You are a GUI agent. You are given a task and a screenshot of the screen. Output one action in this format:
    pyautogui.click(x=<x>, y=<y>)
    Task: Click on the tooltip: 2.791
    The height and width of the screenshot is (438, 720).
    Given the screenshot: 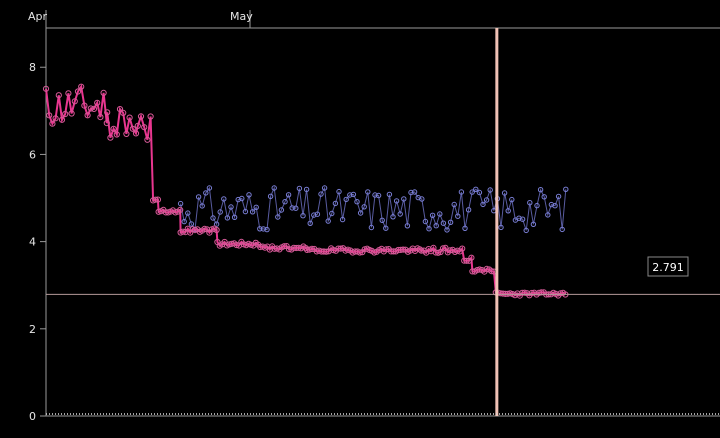 What is the action you would take?
    pyautogui.click(x=668, y=266)
    